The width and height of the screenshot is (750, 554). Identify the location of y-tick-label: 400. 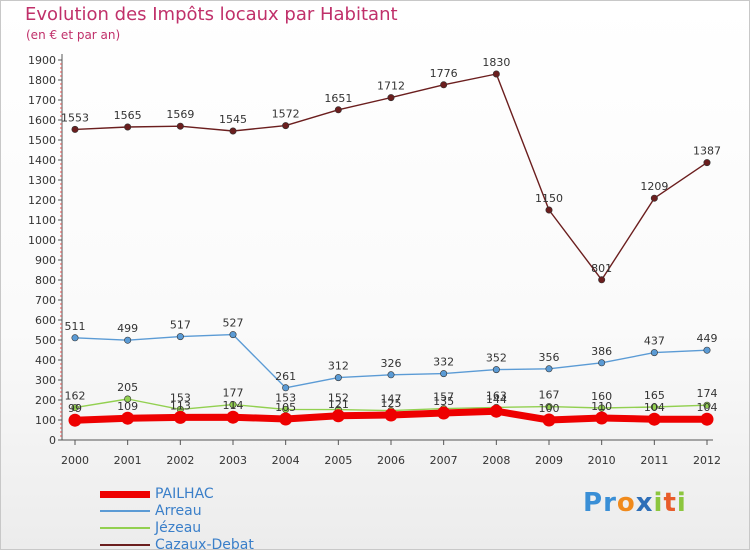
(45, 360).